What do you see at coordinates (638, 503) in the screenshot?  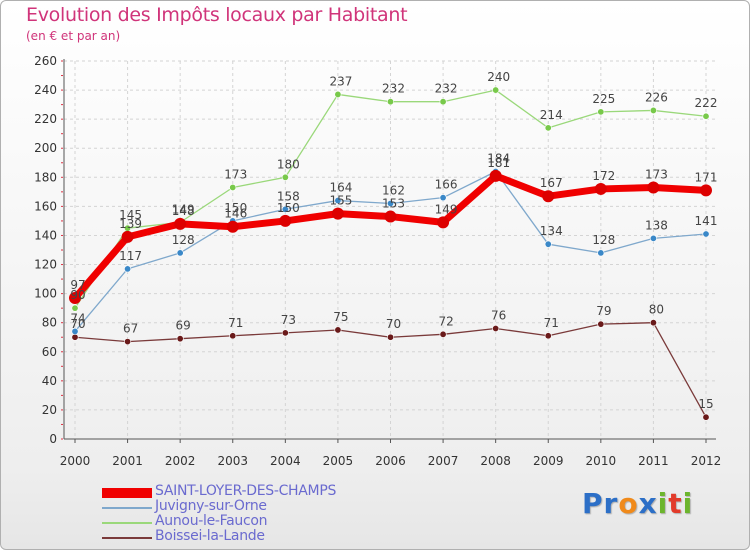 I see `proxiti-logo: Proxiti` at bounding box center [638, 503].